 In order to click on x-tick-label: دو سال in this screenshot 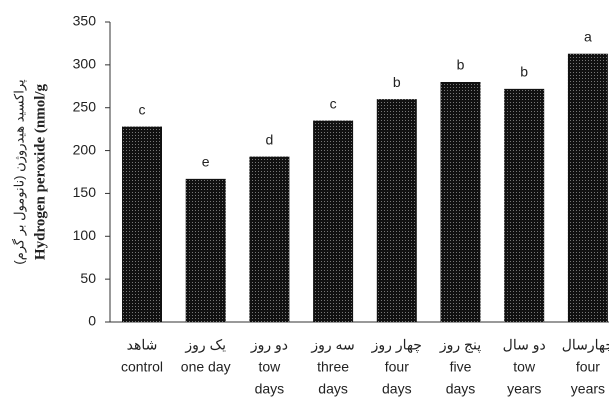, I will do `click(524, 345)`.